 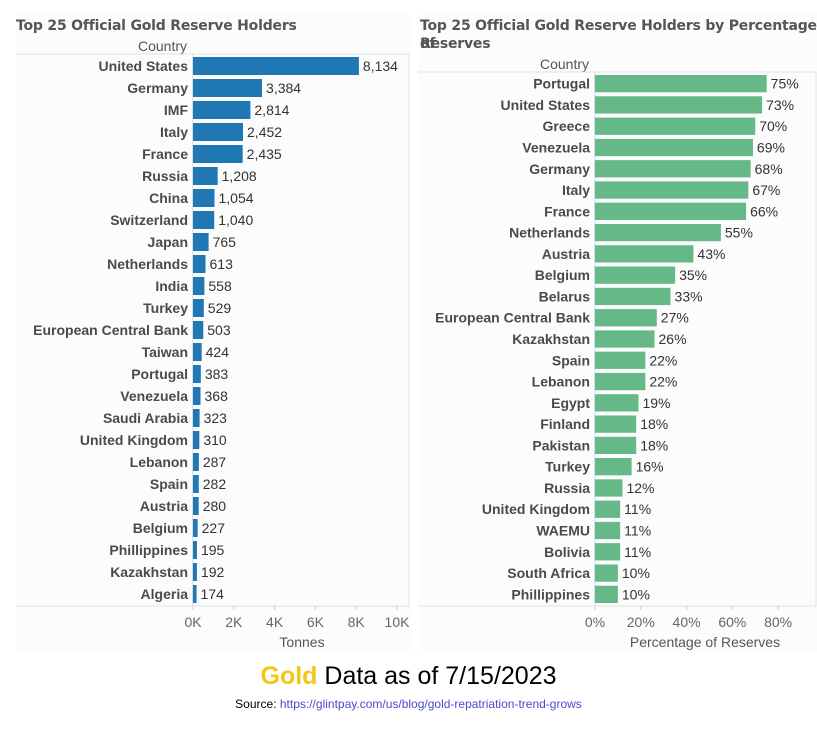 What do you see at coordinates (766, 190) in the screenshot?
I see `percentage-value-label: 67%` at bounding box center [766, 190].